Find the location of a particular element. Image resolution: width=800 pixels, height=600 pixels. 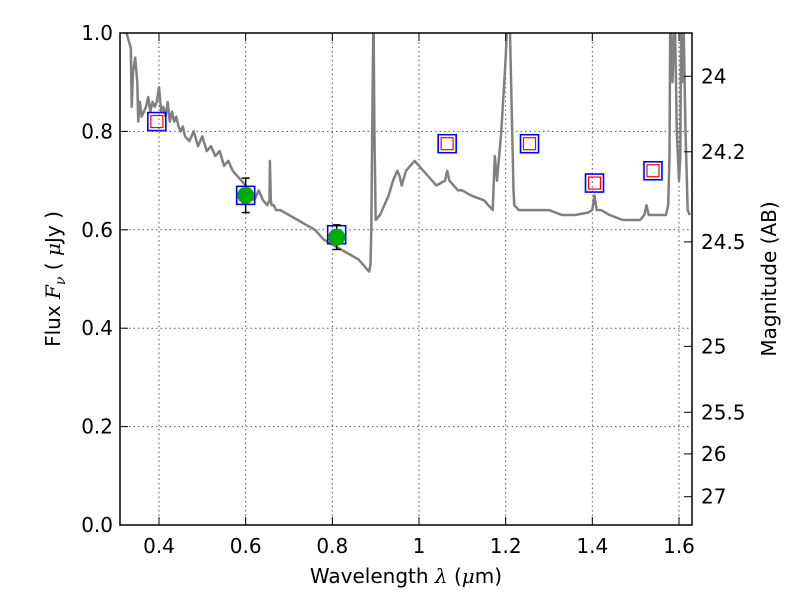

x-tick-label: 1.2 is located at coordinates (506, 546).